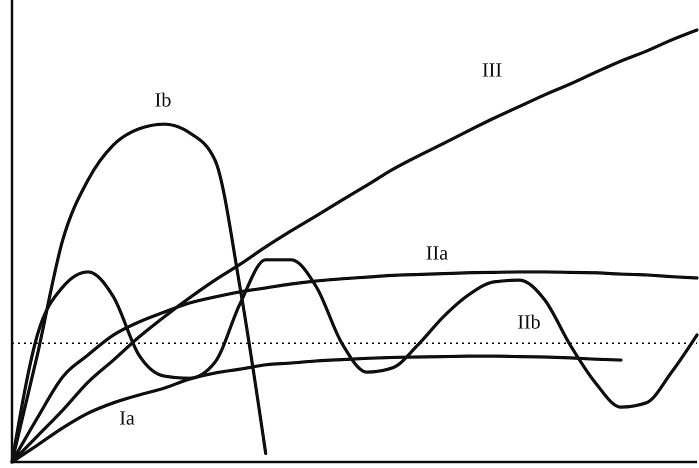  Describe the element at coordinates (163, 101) in the screenshot. I see `series-label: Ib` at that location.